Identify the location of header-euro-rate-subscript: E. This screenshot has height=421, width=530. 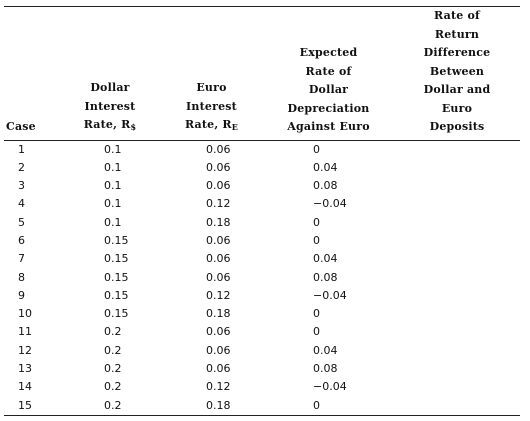
(235, 127).